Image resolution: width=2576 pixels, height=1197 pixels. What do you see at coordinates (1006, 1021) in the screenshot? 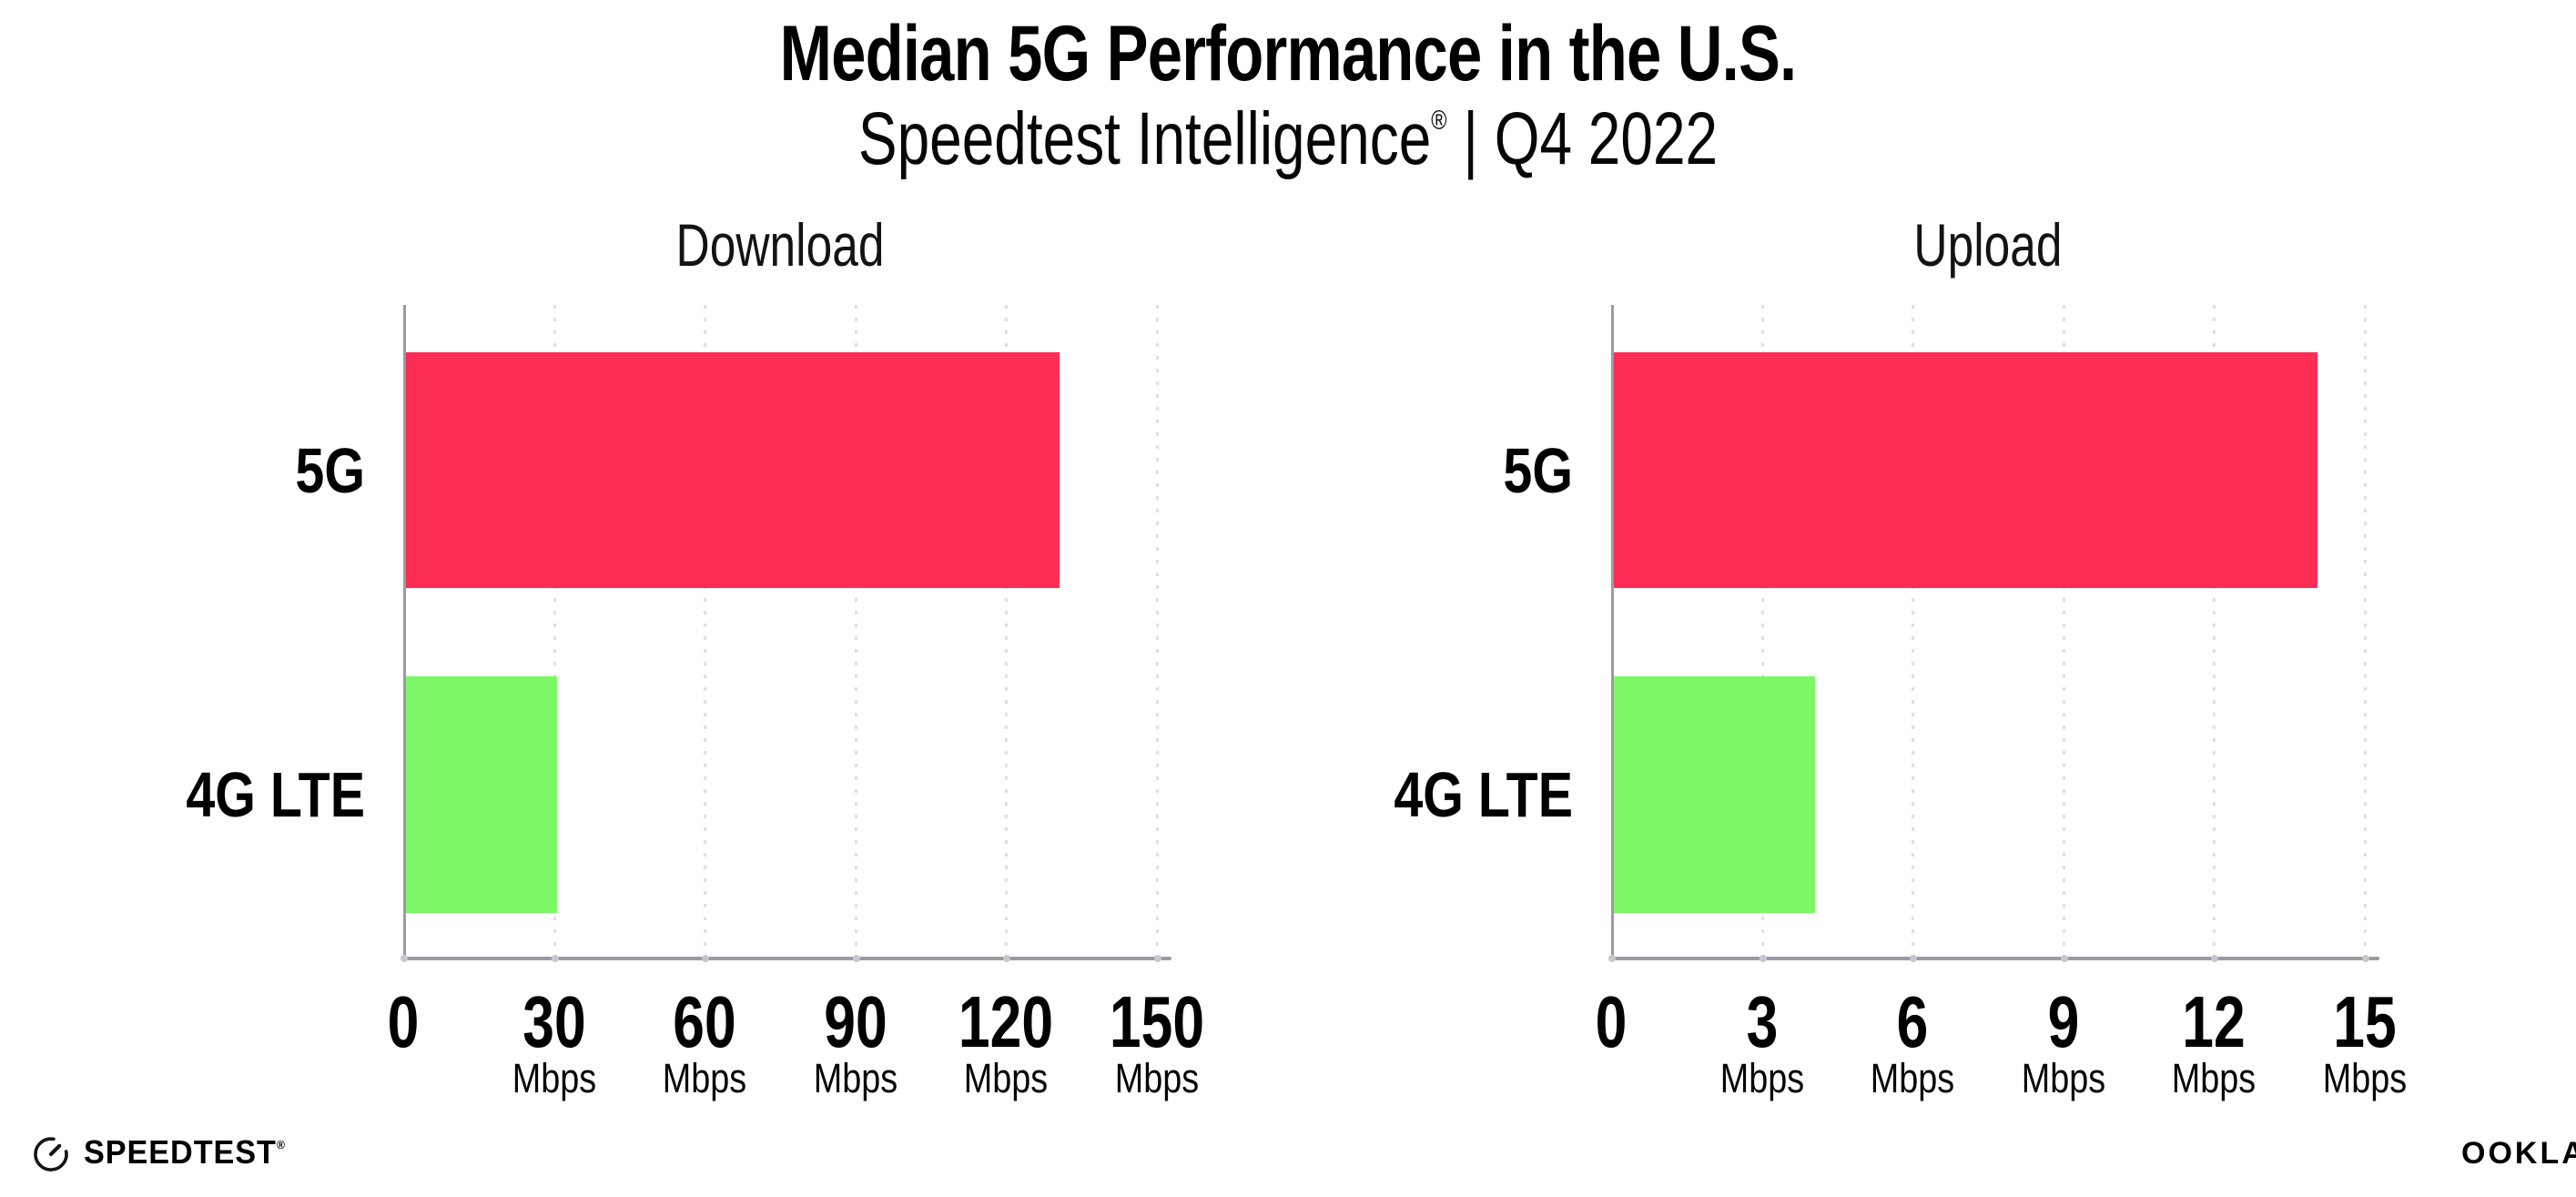
I see `tick-label: 120` at bounding box center [1006, 1021].